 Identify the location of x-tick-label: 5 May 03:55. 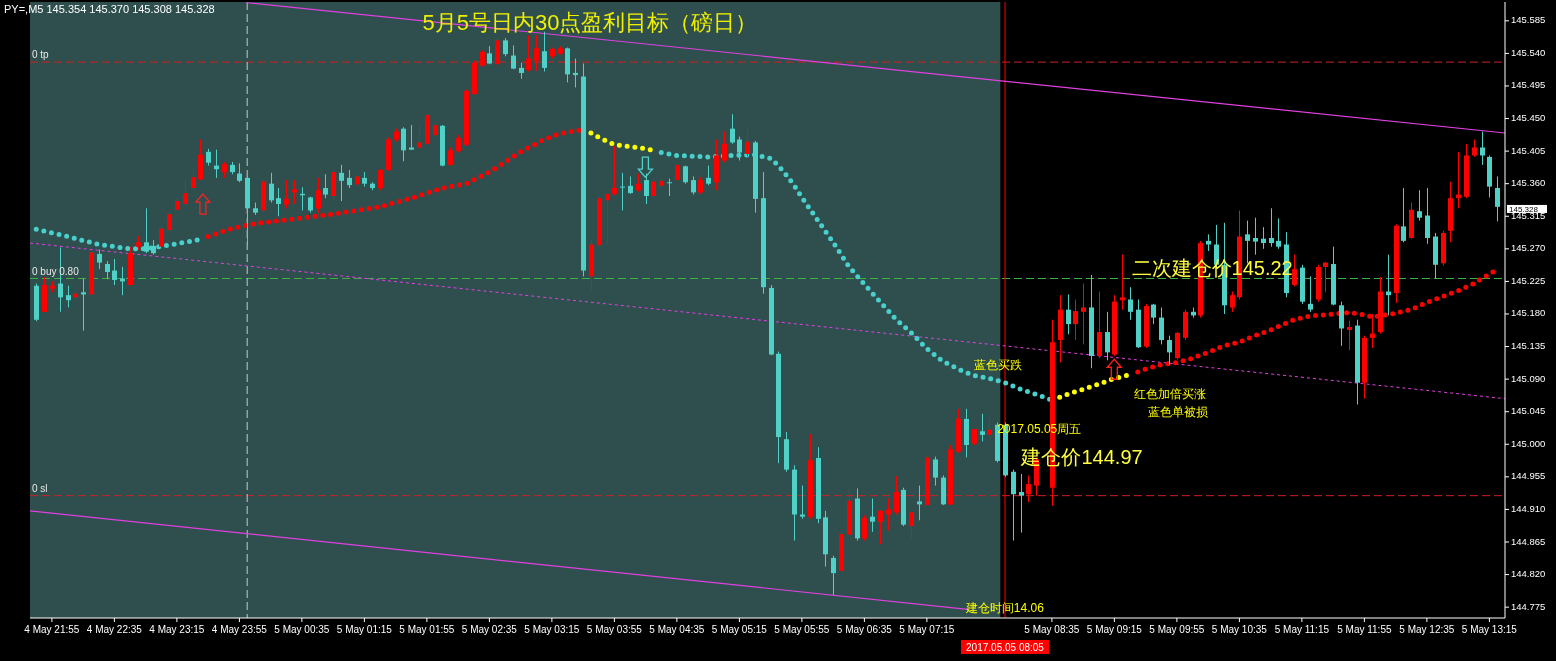
(614, 629).